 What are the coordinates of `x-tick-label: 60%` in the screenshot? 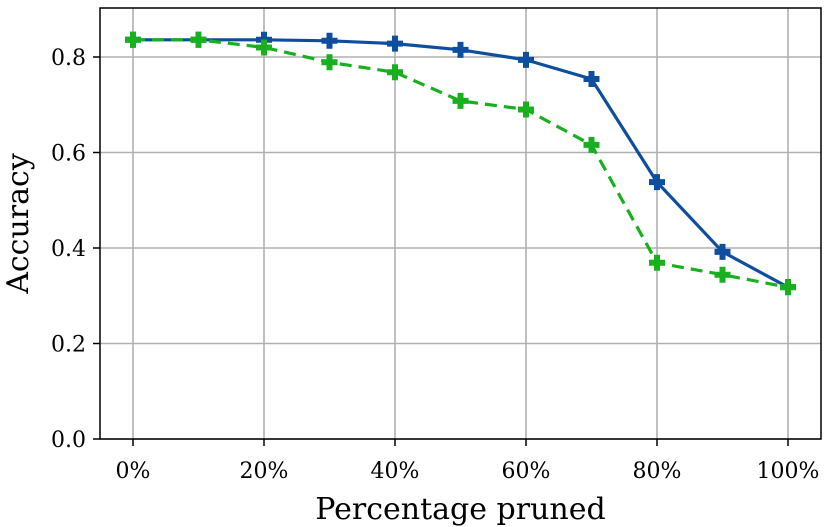 It's located at (526, 471).